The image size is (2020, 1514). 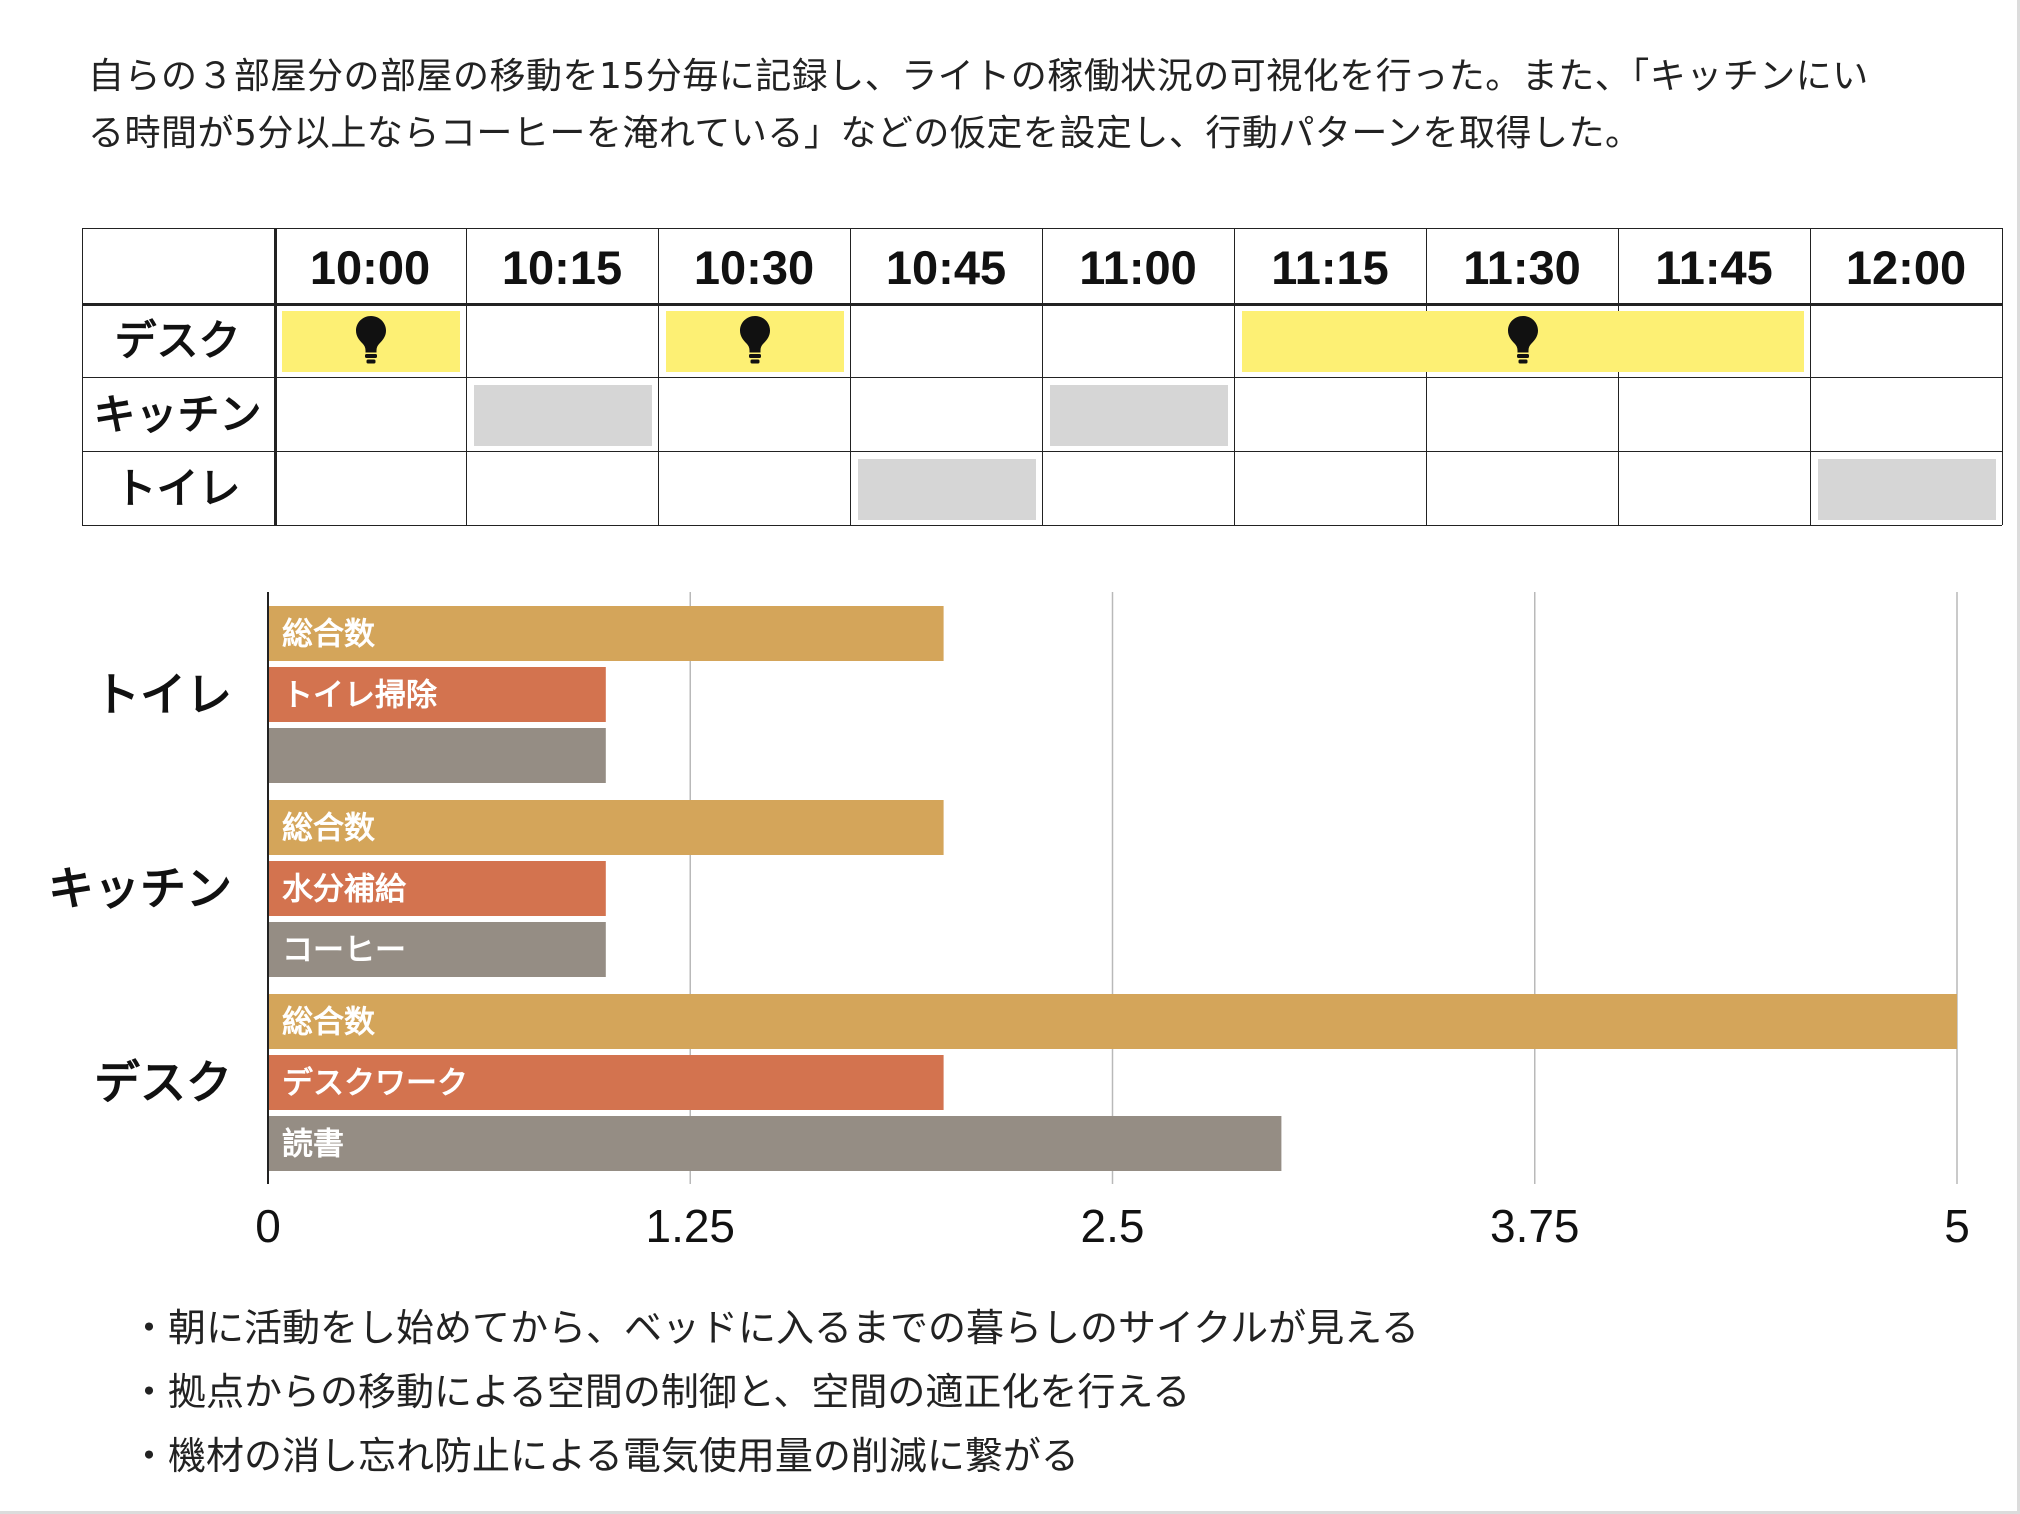 What do you see at coordinates (163, 695) in the screenshot?
I see `group-label: トイレ` at bounding box center [163, 695].